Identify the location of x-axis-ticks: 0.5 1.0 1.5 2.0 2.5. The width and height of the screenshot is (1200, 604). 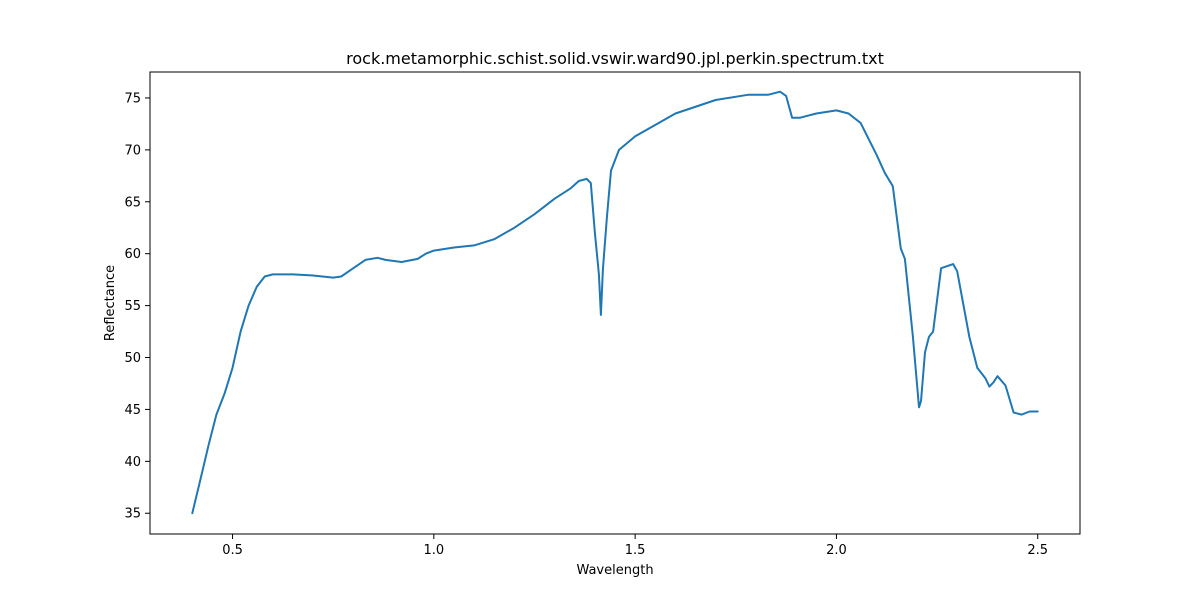
(635, 546).